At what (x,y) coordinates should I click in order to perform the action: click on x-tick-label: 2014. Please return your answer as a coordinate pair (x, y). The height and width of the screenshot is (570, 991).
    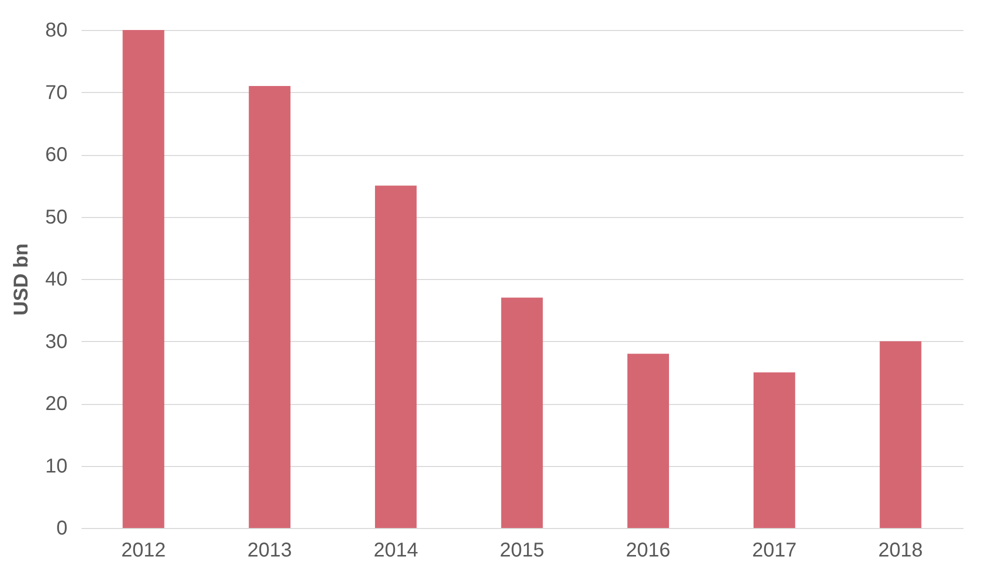
    Looking at the image, I should click on (396, 551).